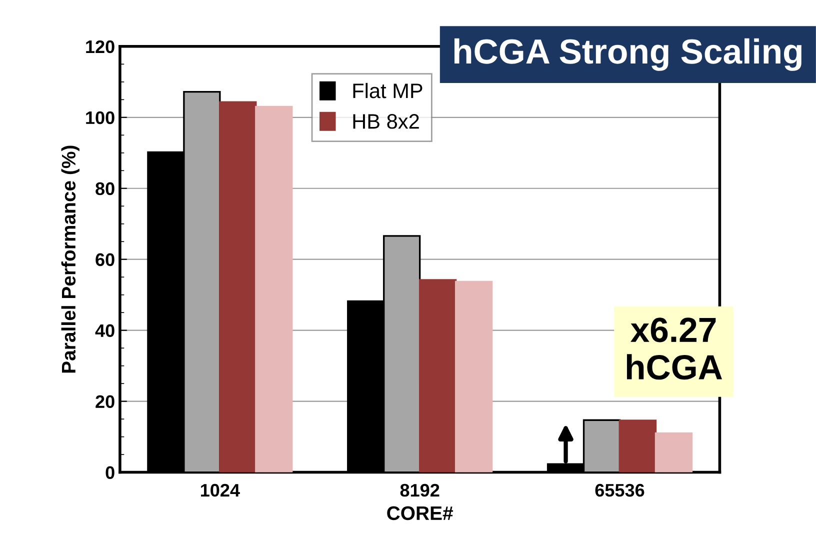 The height and width of the screenshot is (546, 816). What do you see at coordinates (220, 490) in the screenshot?
I see `x-tick-label: 1024` at bounding box center [220, 490].